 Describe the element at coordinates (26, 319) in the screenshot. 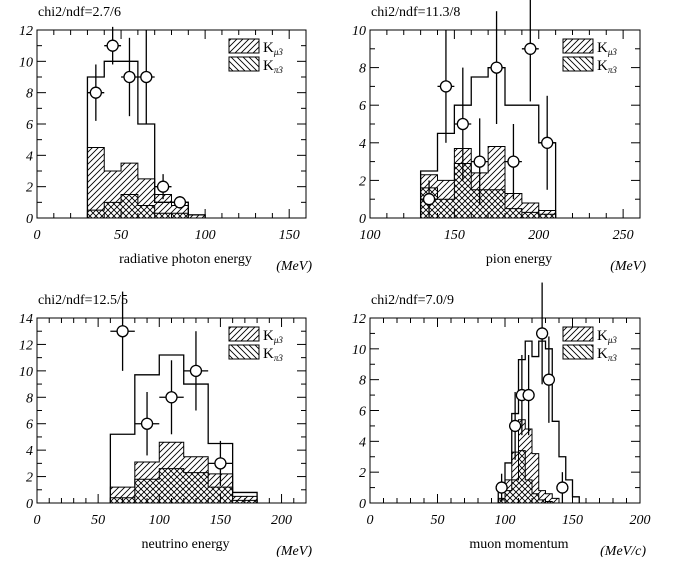

I see `y-tick-label: 14` at that location.